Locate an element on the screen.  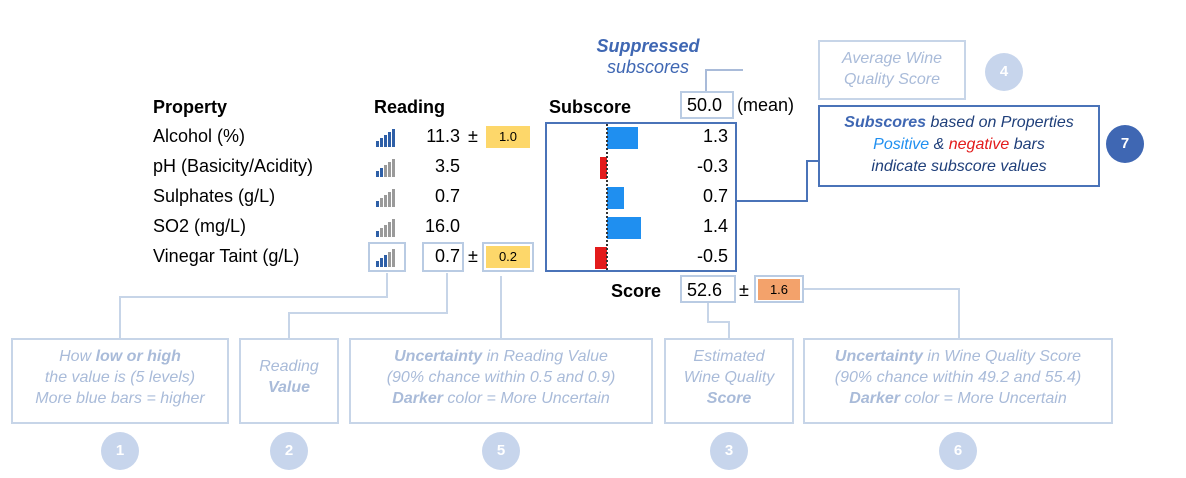
connector-2-v1 is located at coordinates (447, 293).